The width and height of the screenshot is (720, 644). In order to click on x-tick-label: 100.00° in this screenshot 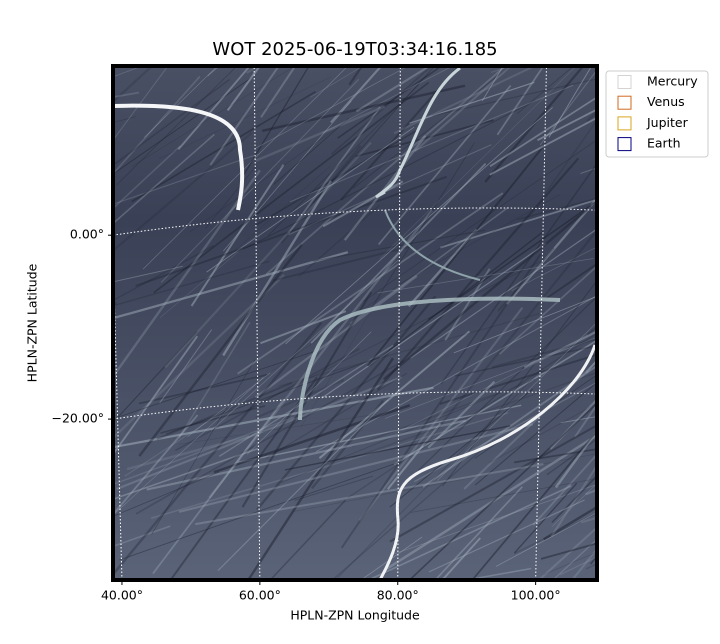, I will do `click(536, 595)`.